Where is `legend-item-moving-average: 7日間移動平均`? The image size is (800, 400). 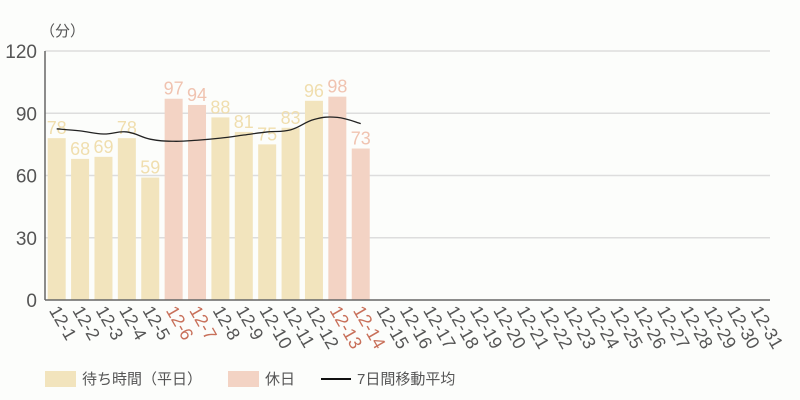 legend-item-moving-average: 7日間移動平均 is located at coordinates (388, 378).